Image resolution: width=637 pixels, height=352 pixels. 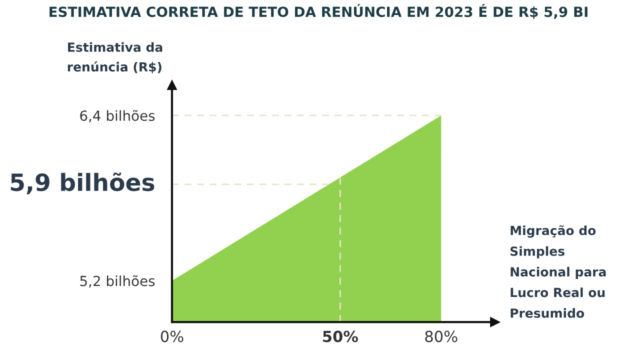 What do you see at coordinates (172, 336) in the screenshot?
I see `x-tick-label: 0%` at bounding box center [172, 336].